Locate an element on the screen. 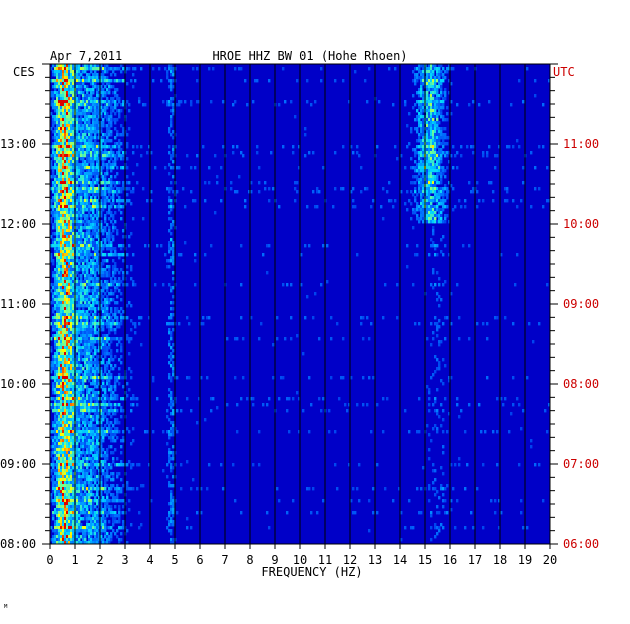 Image resolution: width=630 pixels, height=624 pixels. right-time-label-0800: 08:00 is located at coordinates (581, 384).